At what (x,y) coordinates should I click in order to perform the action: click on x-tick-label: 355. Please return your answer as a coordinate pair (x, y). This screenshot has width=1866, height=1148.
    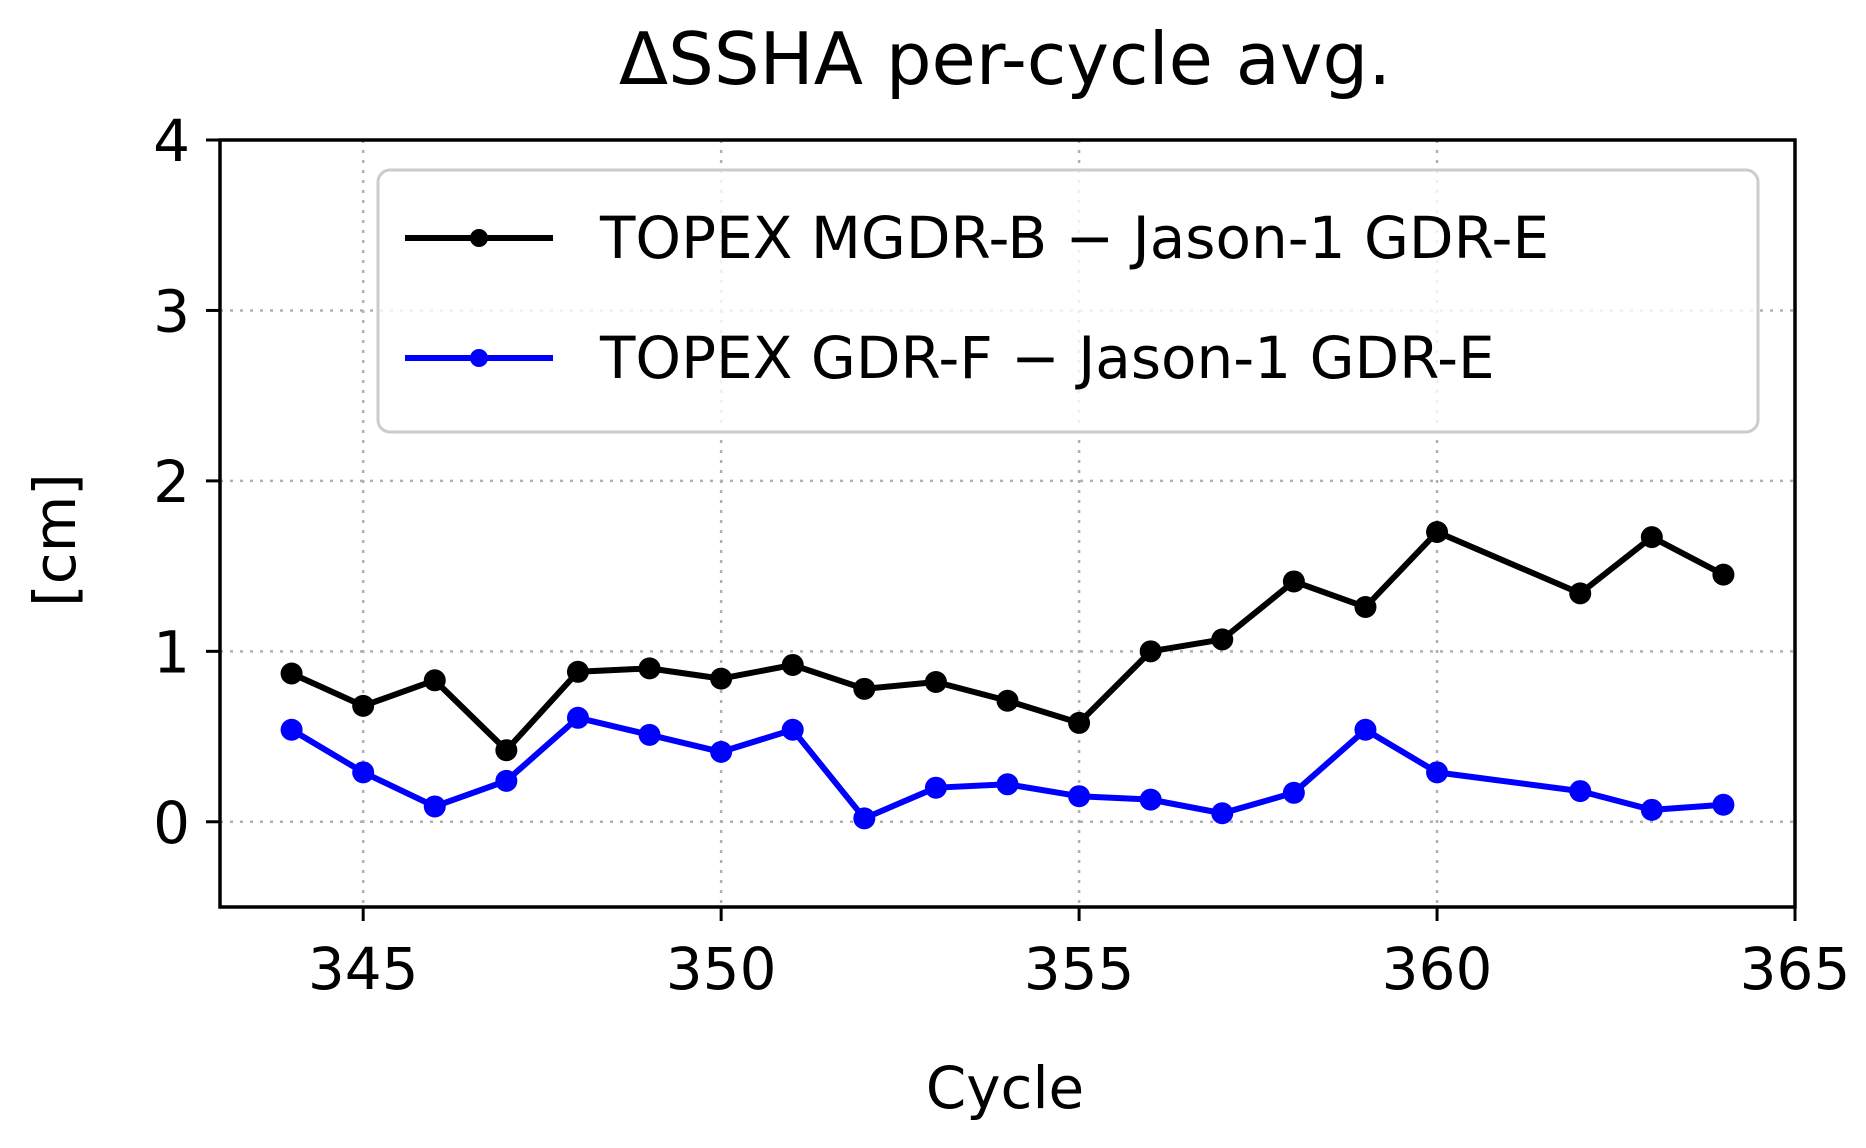
    Looking at the image, I should click on (1079, 969).